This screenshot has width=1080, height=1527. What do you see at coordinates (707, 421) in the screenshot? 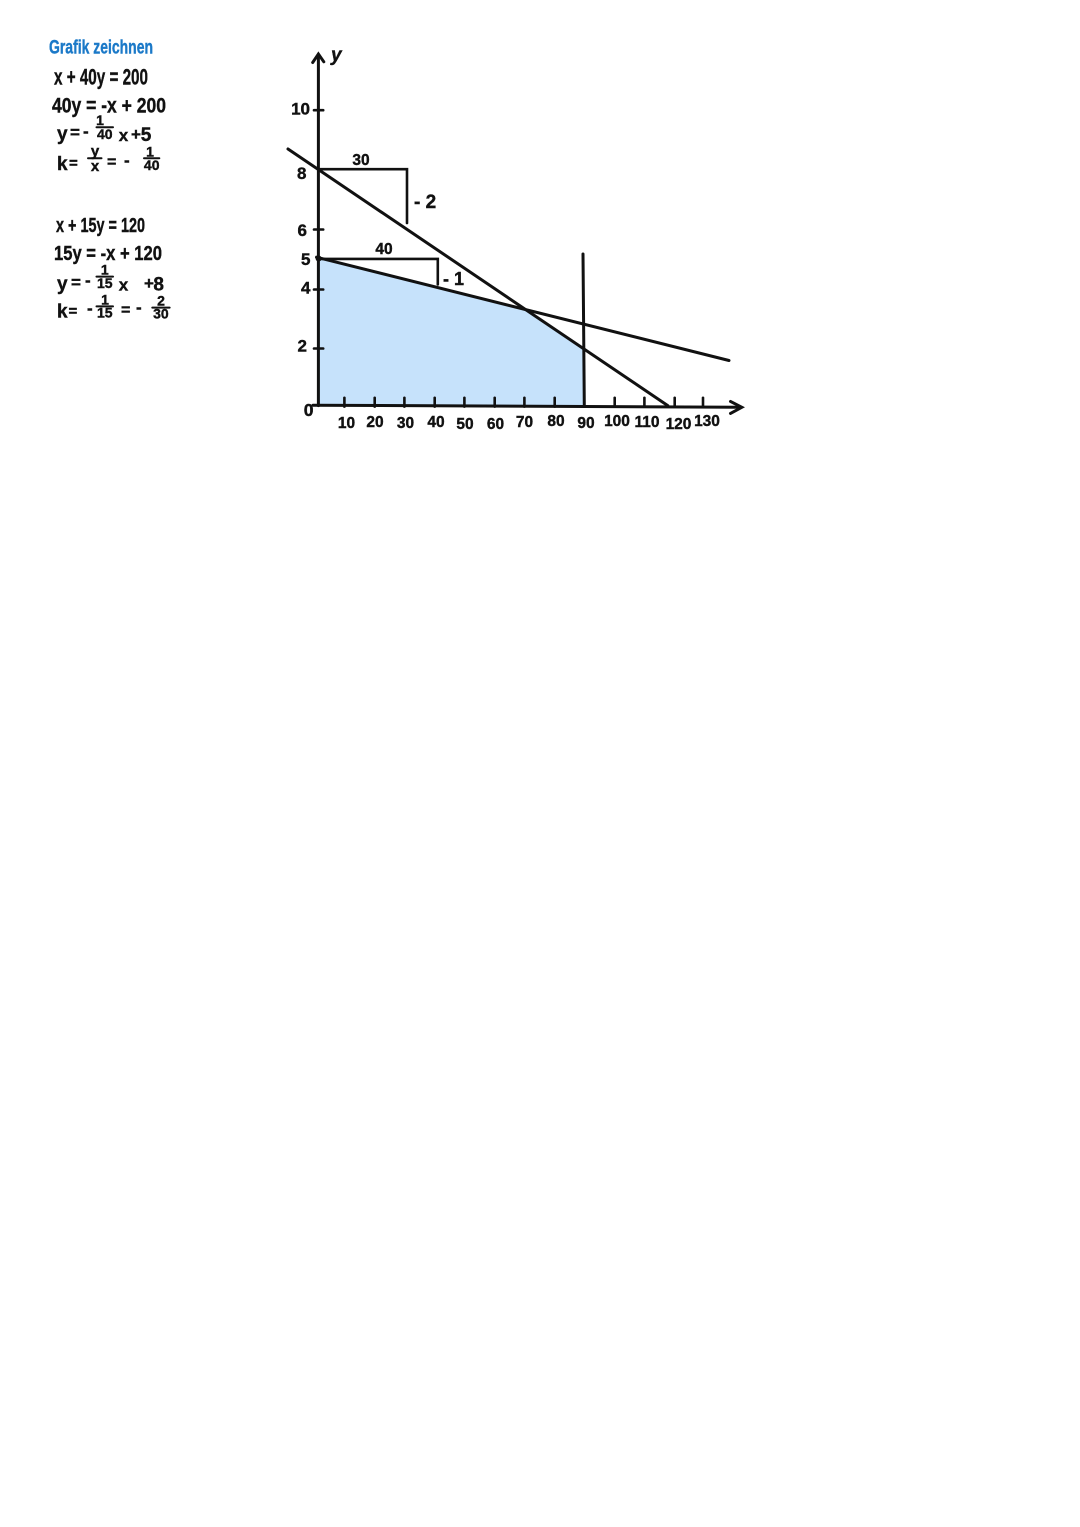
I see `svg-text: 130` at bounding box center [707, 421].